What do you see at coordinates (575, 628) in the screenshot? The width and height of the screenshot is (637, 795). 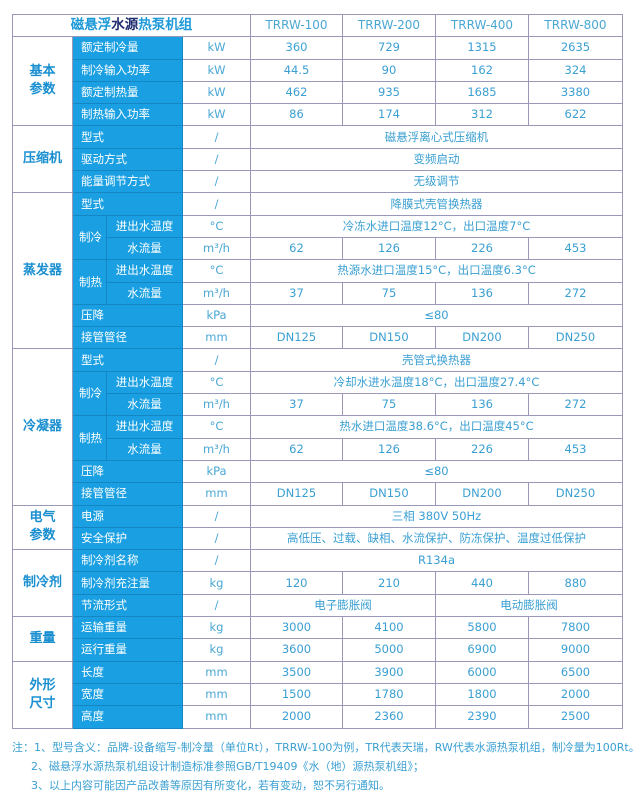 I see `value-cell: 7800` at bounding box center [575, 628].